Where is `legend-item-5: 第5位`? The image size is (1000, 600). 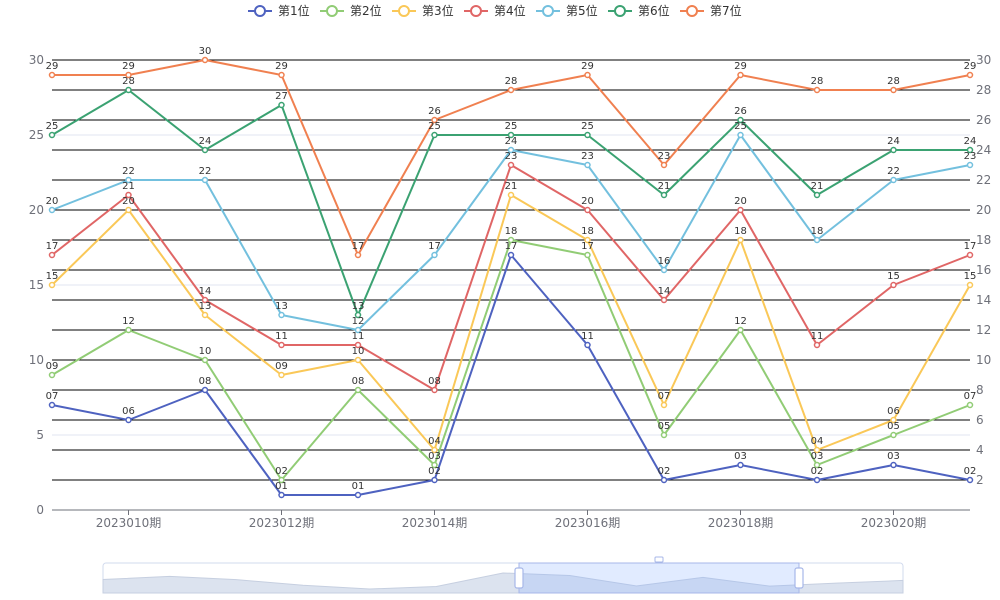 legend-item-5: 第5位 is located at coordinates (567, 10).